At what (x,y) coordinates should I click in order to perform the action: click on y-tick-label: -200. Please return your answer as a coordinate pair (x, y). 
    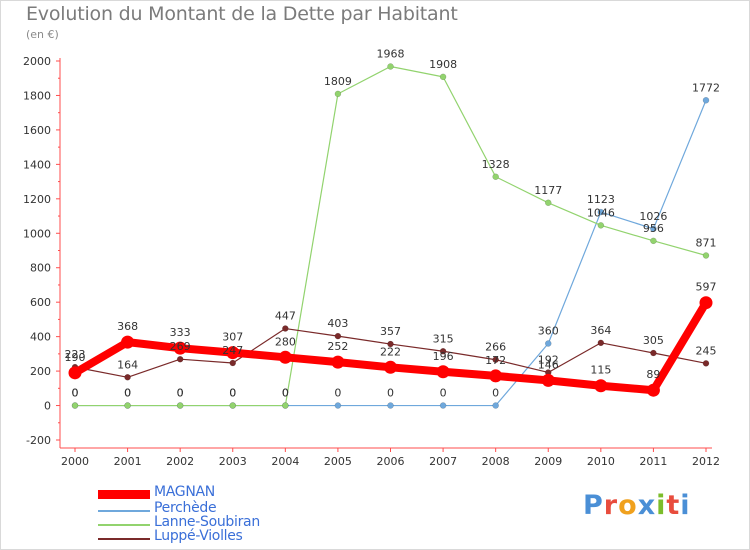
    Looking at the image, I should click on (38, 440).